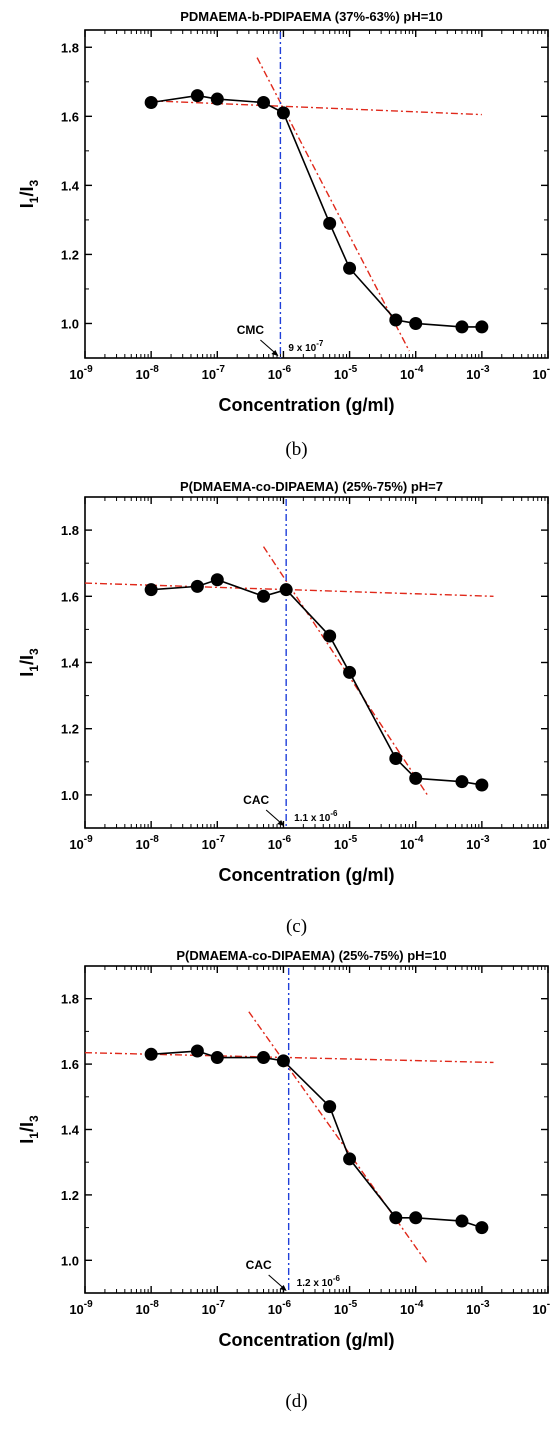 The height and width of the screenshot is (1441, 550). I want to click on threshold-label: CMC, so click(251, 330).